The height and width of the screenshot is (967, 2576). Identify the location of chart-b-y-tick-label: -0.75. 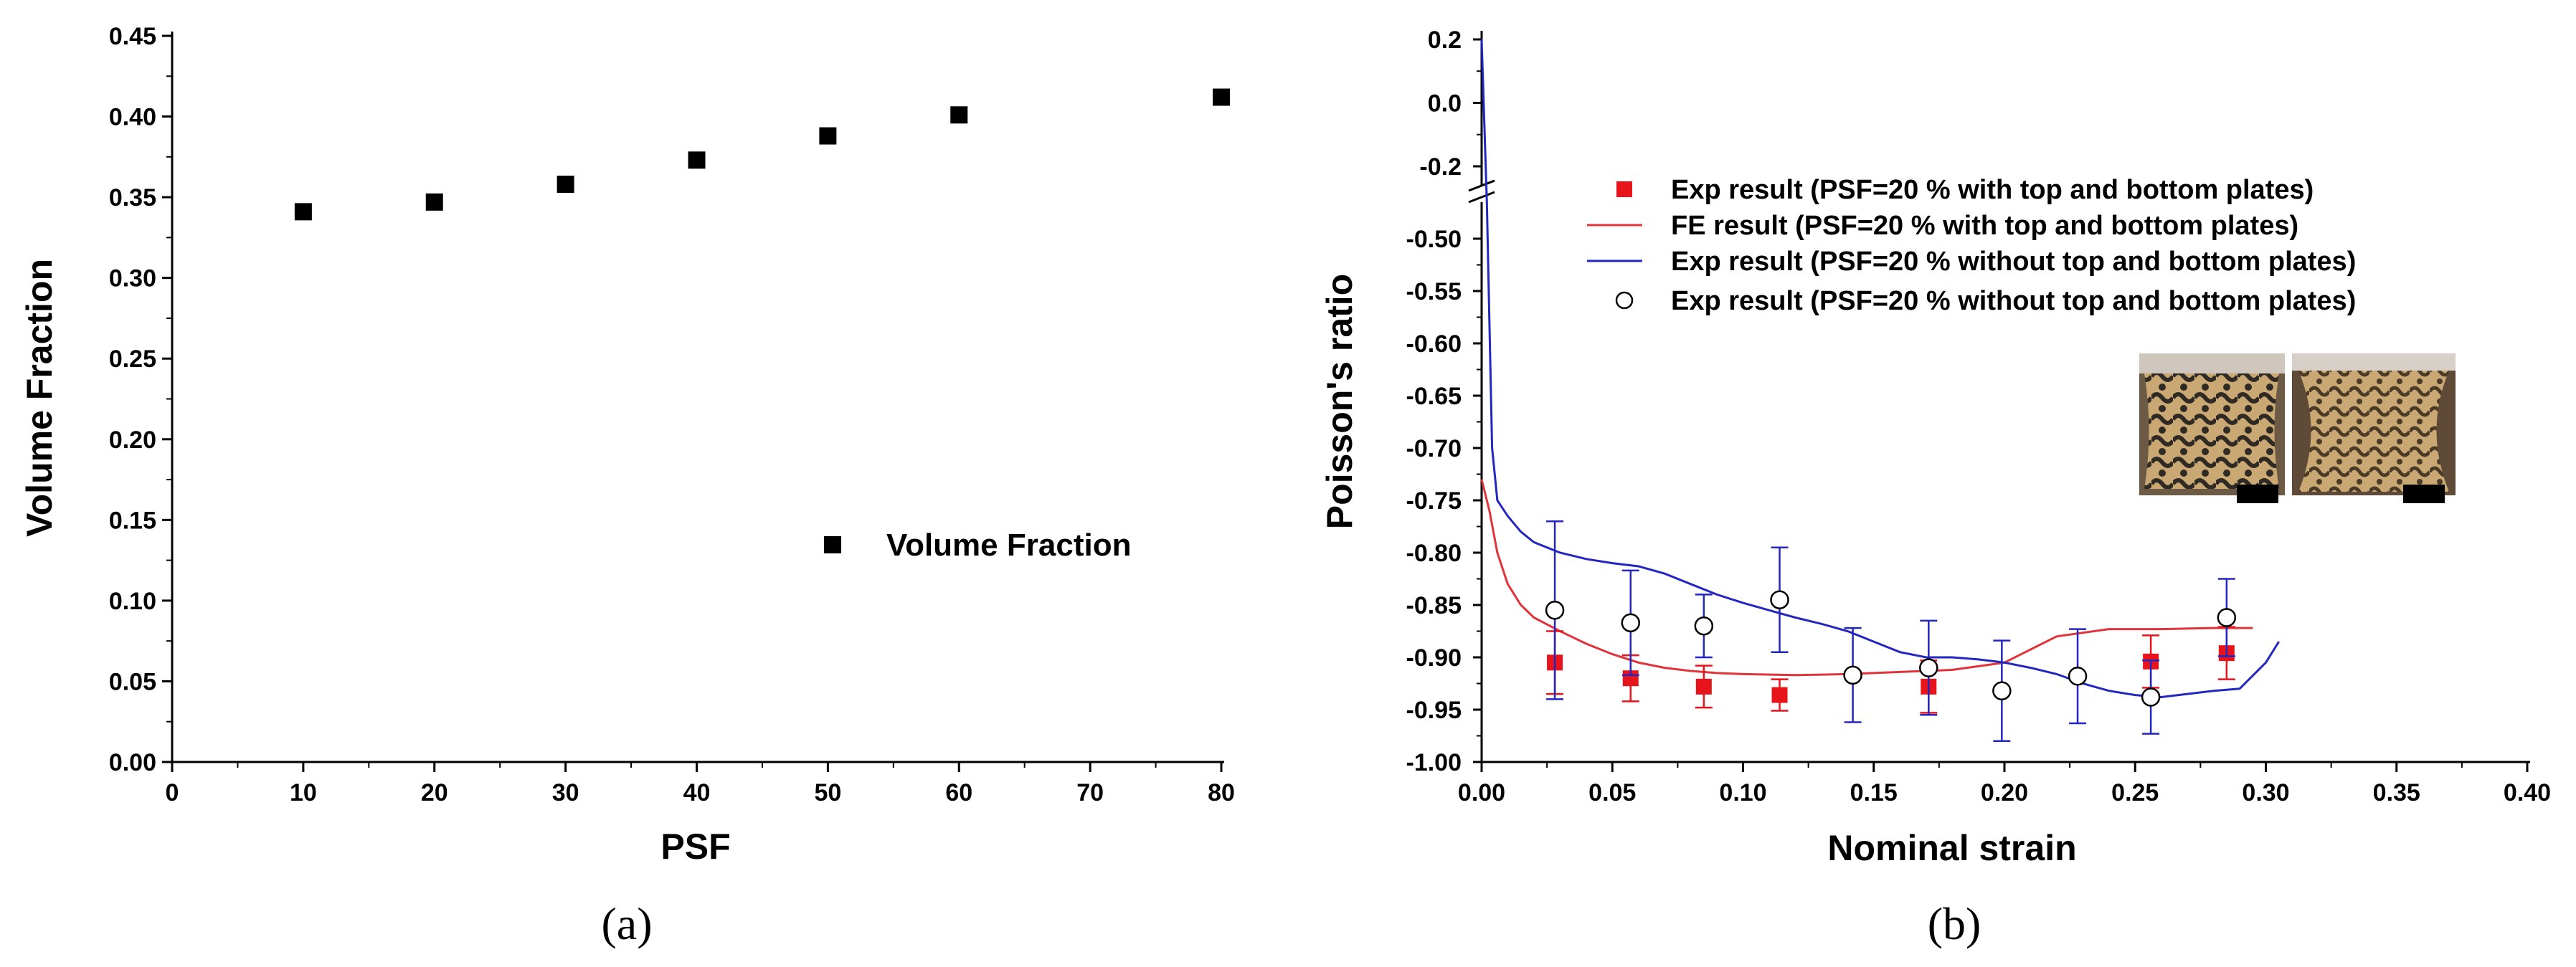
(1434, 501).